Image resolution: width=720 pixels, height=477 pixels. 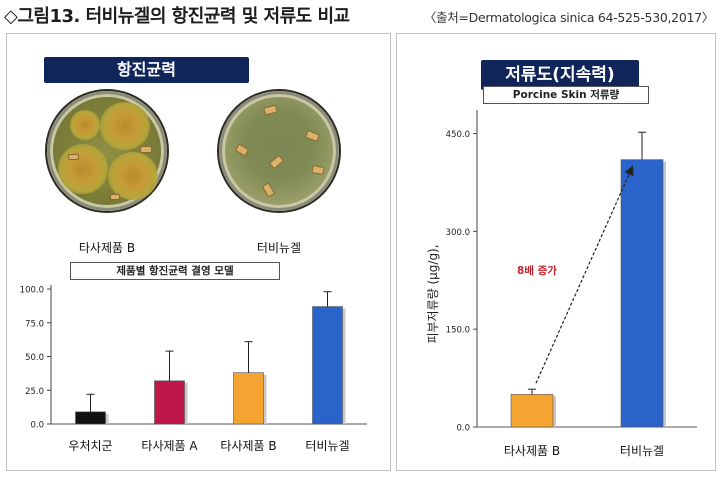 I want to click on dish-label-competitor-b: 타사제품 B, so click(x=107, y=248).